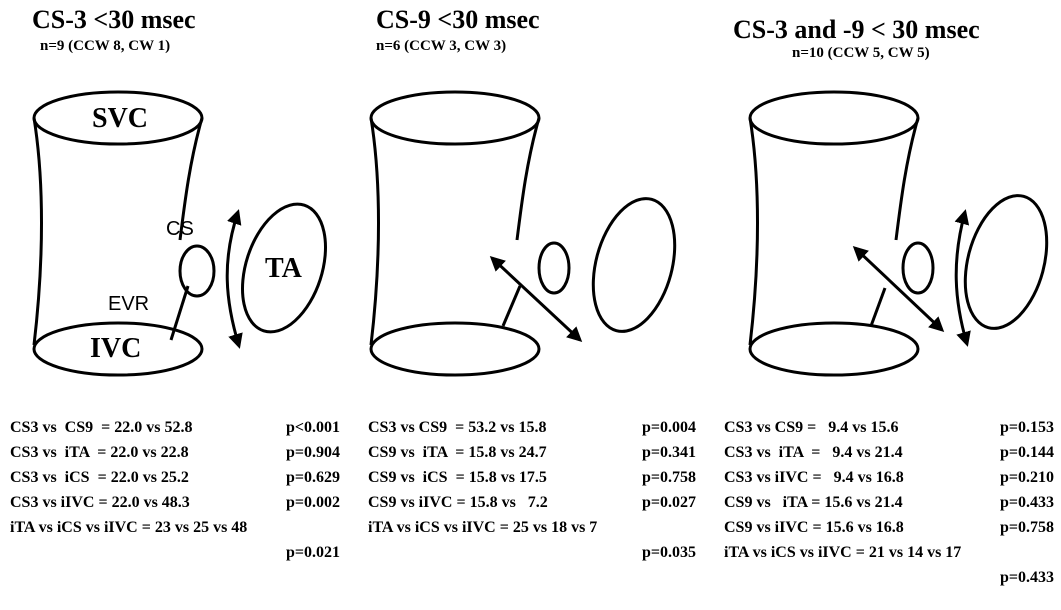  What do you see at coordinates (455, 118) in the screenshot?
I see `panel2-svc-ellipse` at bounding box center [455, 118].